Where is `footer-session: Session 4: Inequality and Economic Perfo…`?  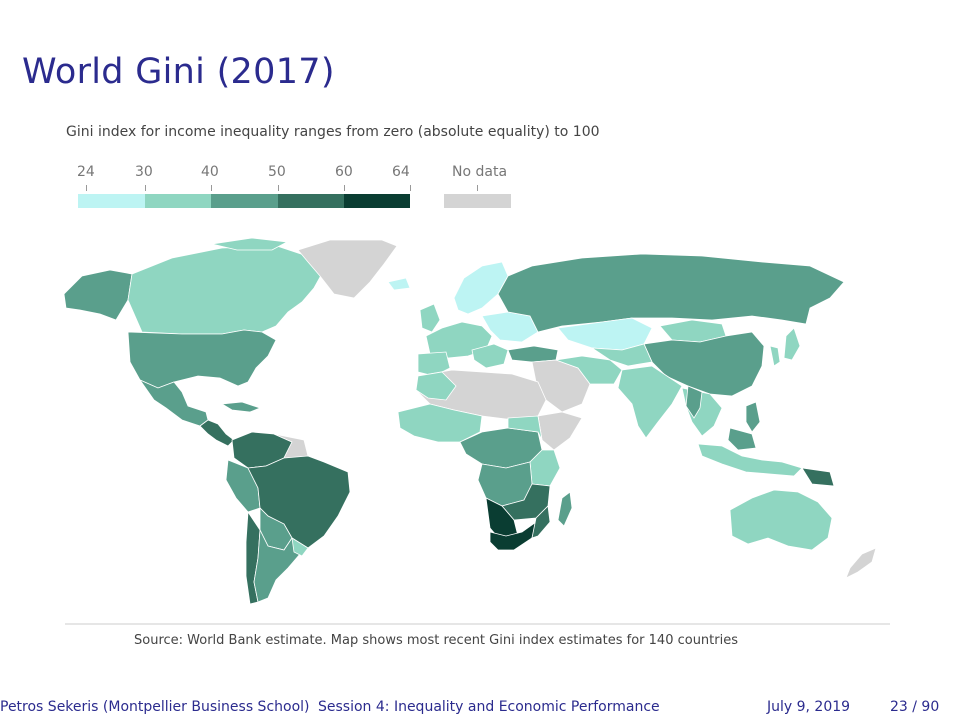
footer-session: Session 4: Inequality and Economic Perfo… is located at coordinates (489, 707).